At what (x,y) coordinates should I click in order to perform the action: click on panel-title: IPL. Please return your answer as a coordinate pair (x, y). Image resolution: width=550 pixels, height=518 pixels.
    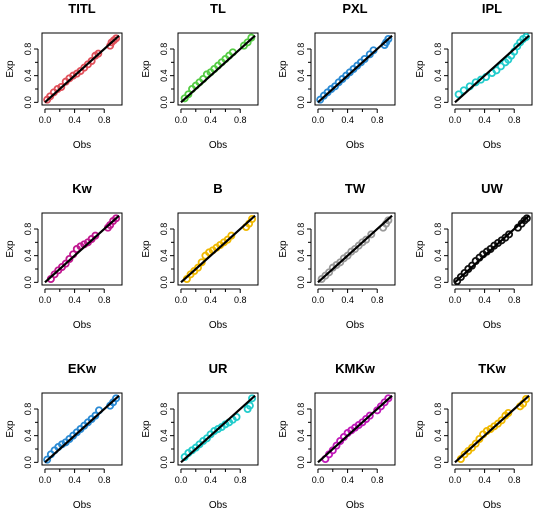
    Looking at the image, I should click on (492, 8).